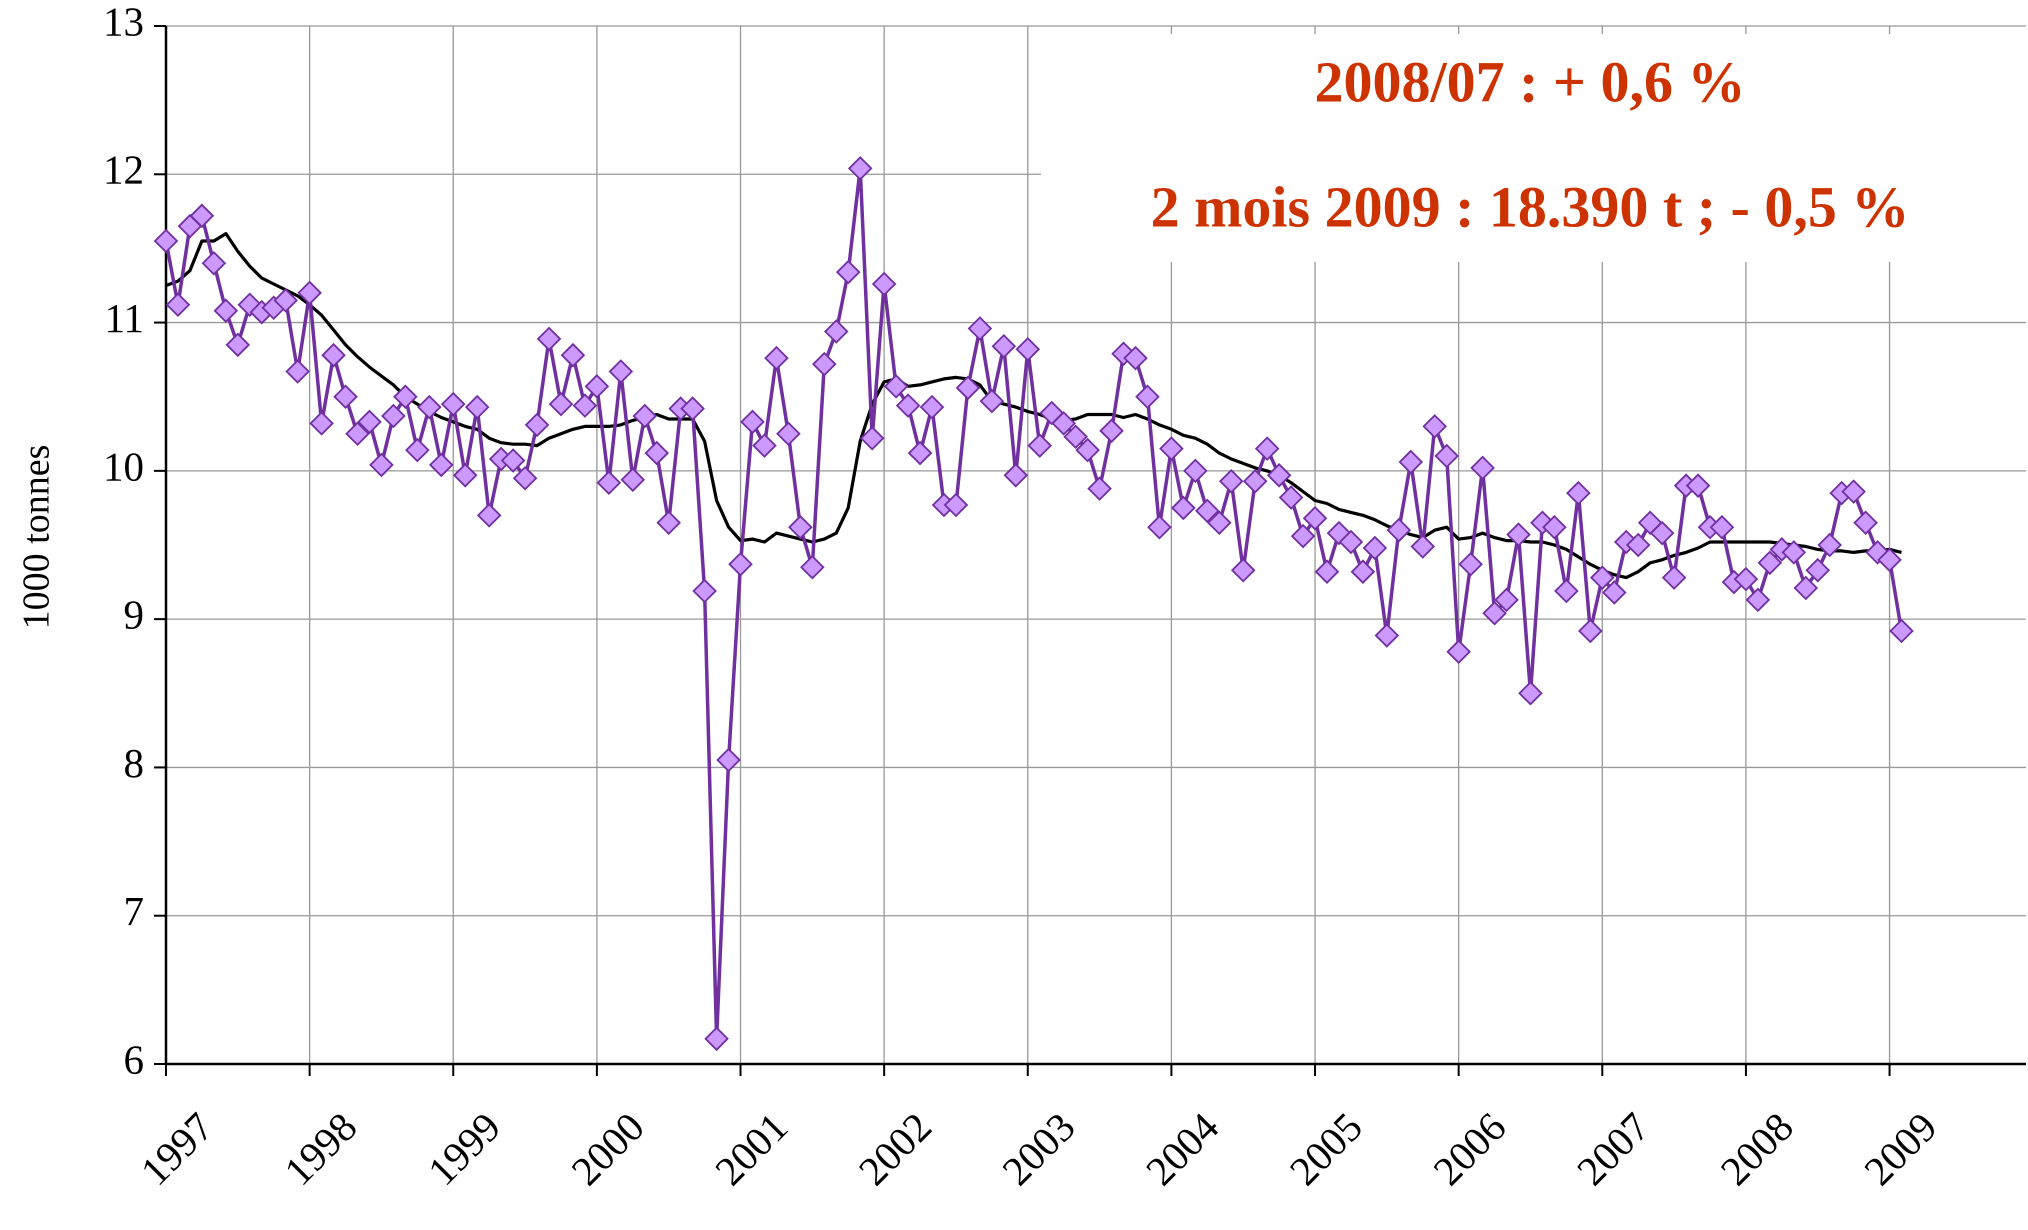 The image size is (2028, 1230). Describe the element at coordinates (1533, 148) in the screenshot. I see `annotation-background` at that location.